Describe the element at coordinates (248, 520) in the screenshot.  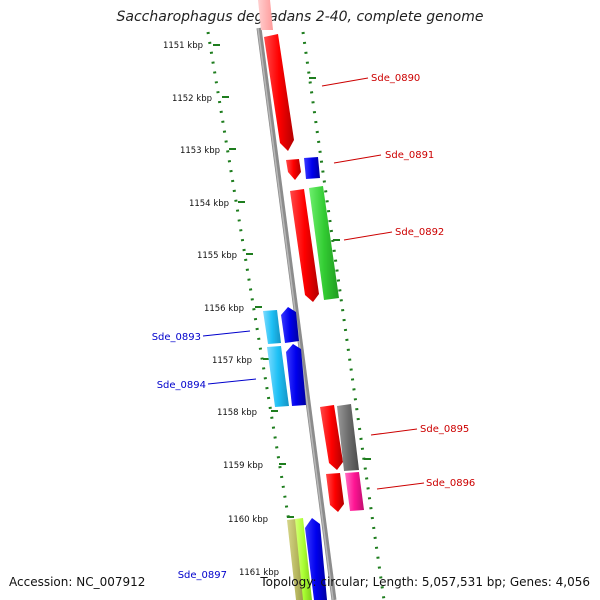
I see `tick-label: 1160 kbp` at that location.